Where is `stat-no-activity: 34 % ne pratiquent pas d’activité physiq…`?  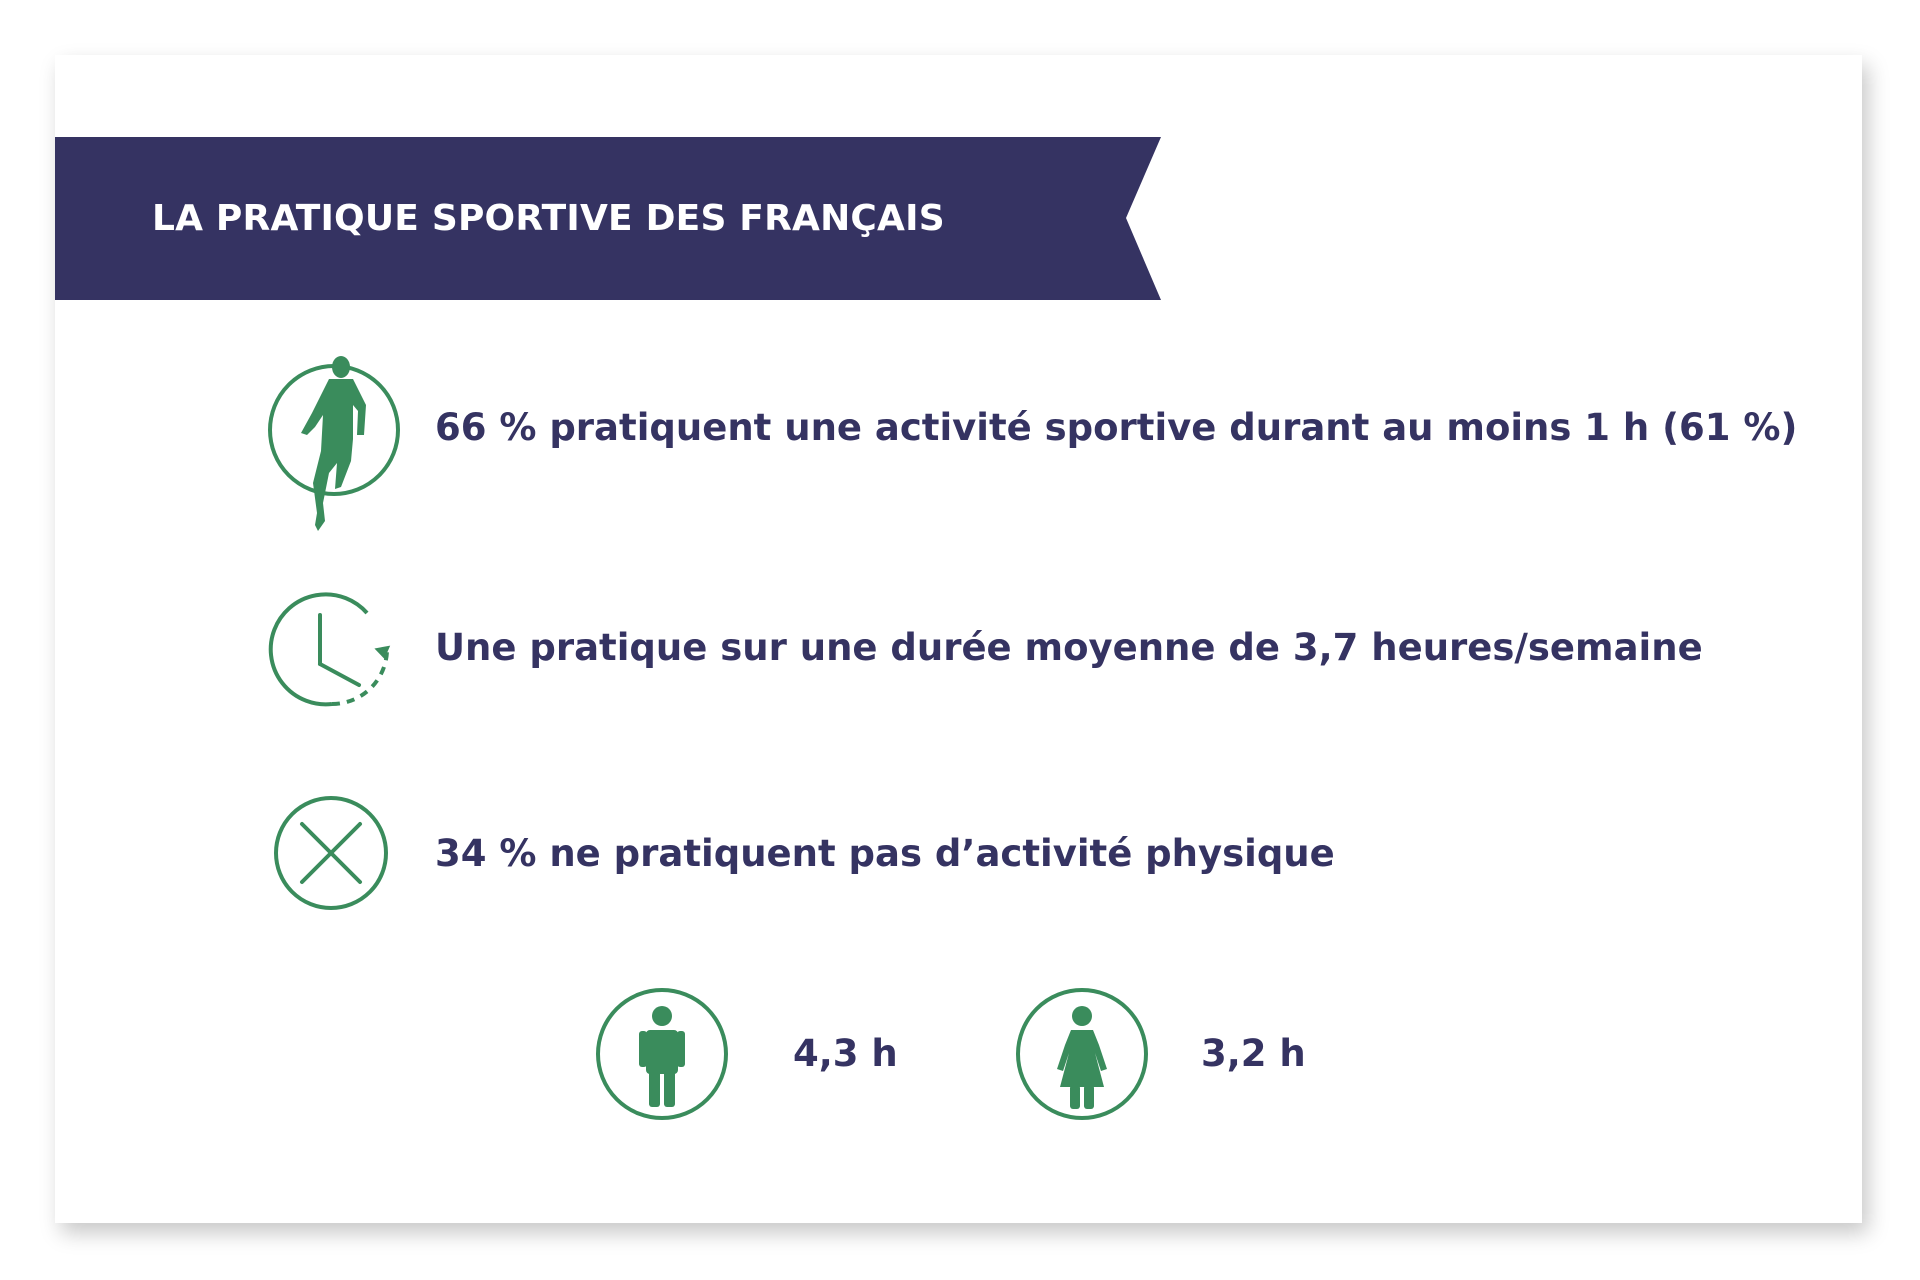
stat-no-activity: 34 % ne pratiquent pas d’activité physiq… is located at coordinates (885, 853).